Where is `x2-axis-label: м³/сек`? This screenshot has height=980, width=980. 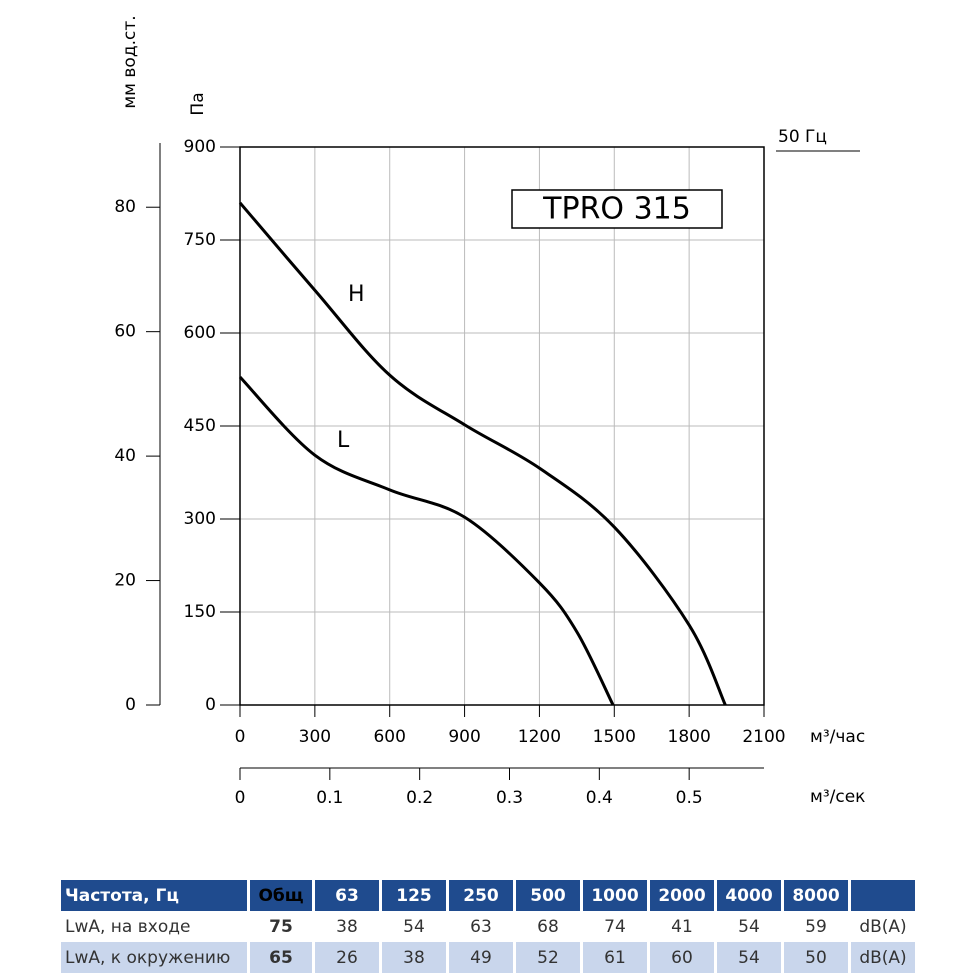 x2-axis-label: м³/сек is located at coordinates (837, 797).